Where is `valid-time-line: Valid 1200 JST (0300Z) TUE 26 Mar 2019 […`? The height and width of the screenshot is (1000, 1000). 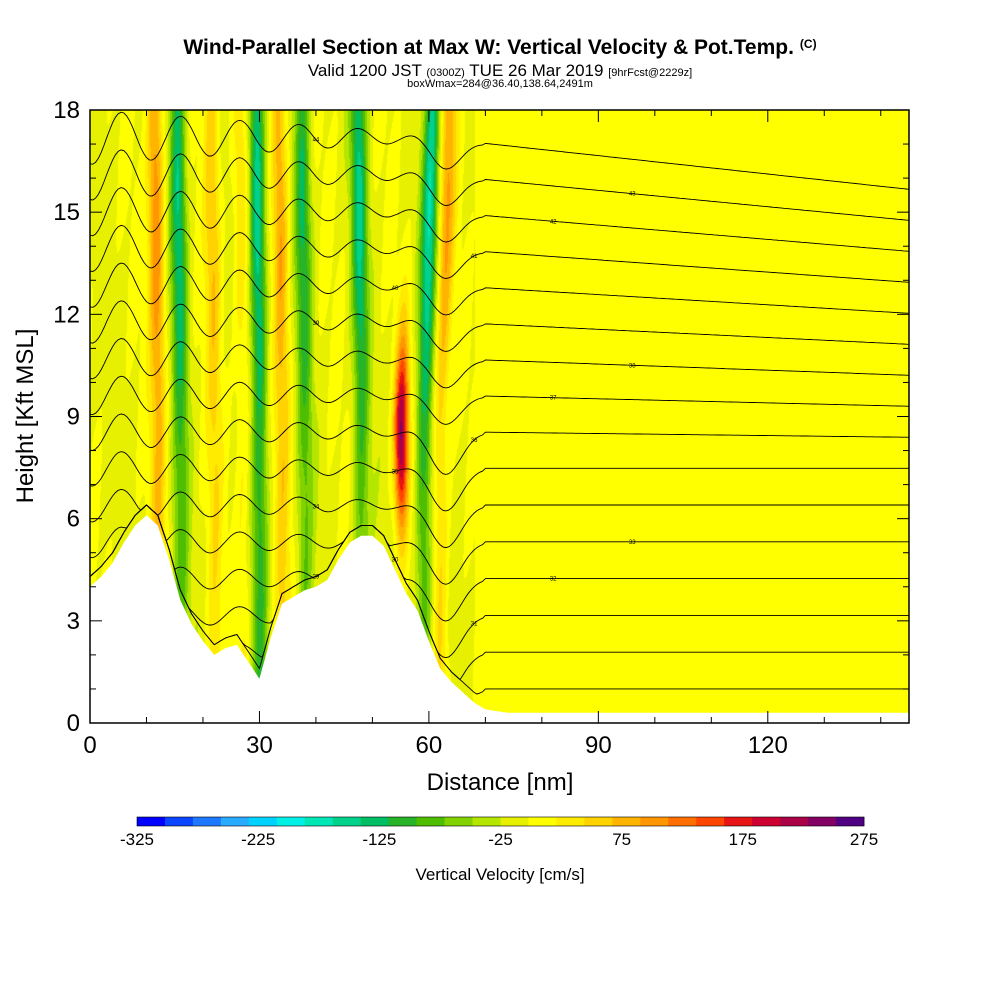 valid-time-line: Valid 1200 JST (0300Z) TUE 26 Mar 2019 [… is located at coordinates (500, 71).